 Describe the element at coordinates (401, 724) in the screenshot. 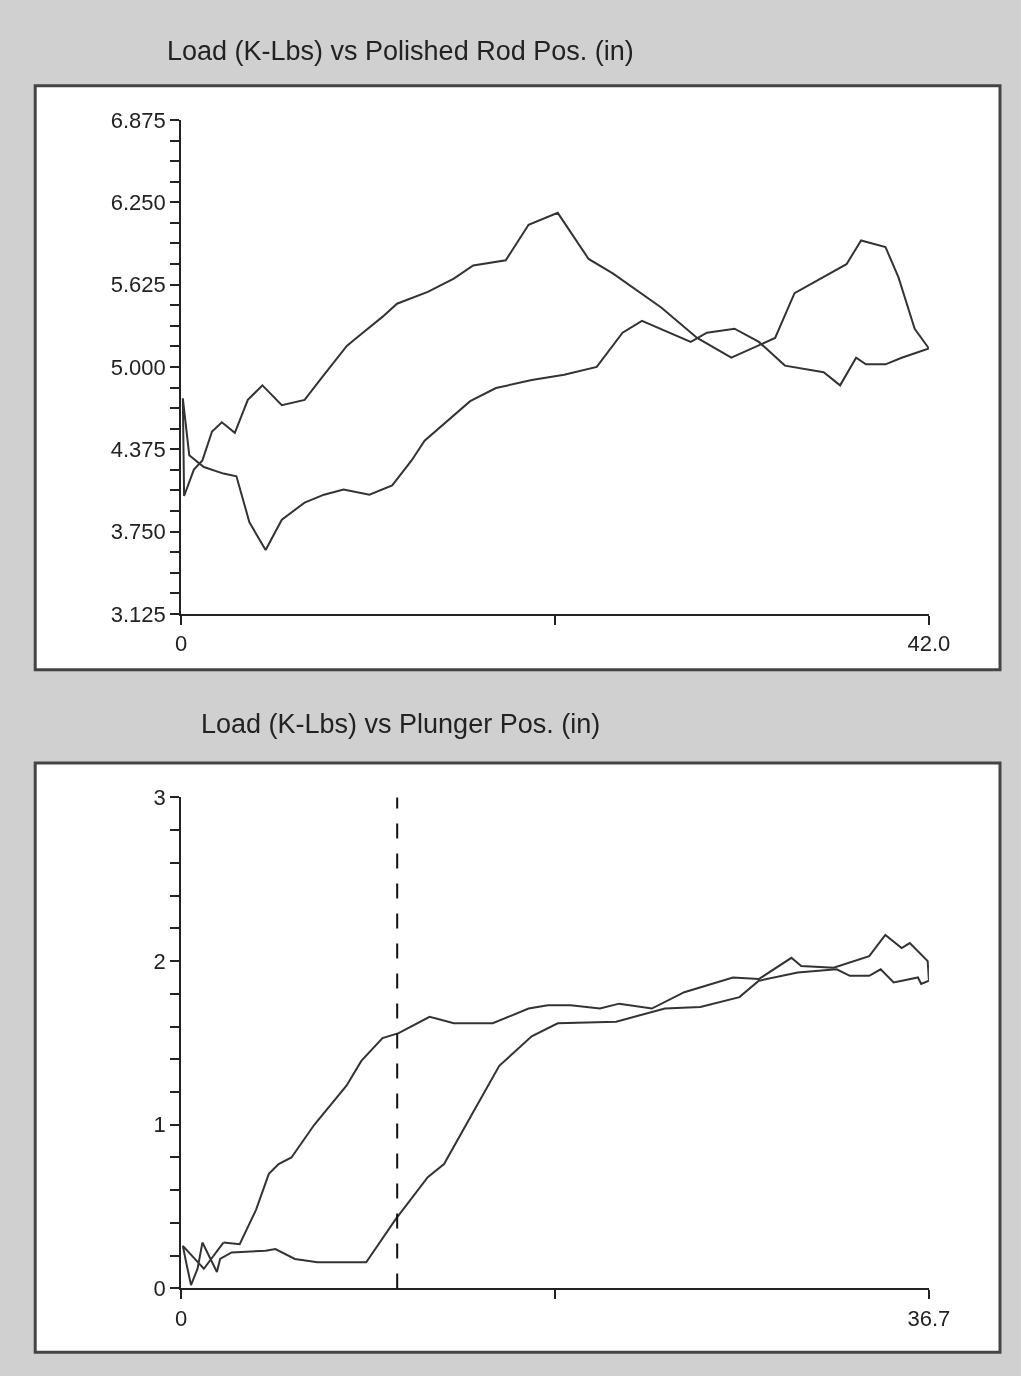

I see `chart-title: Load (K-Lbs) vs Plunger Pos. (in)` at that location.